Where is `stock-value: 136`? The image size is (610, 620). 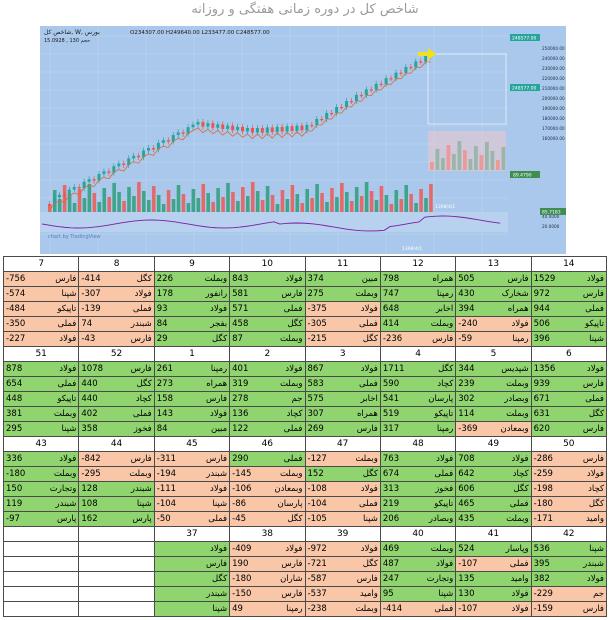 stock-value: 136 is located at coordinates (240, 413).